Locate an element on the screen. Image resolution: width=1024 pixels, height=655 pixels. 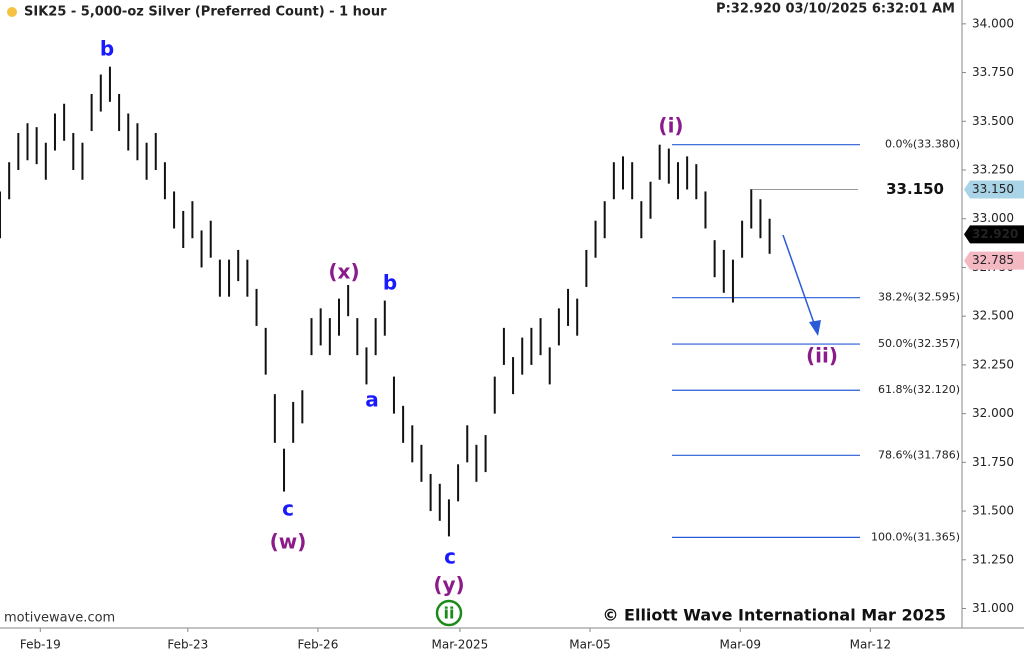
x-tick-label: Mar-05 is located at coordinates (589, 645).